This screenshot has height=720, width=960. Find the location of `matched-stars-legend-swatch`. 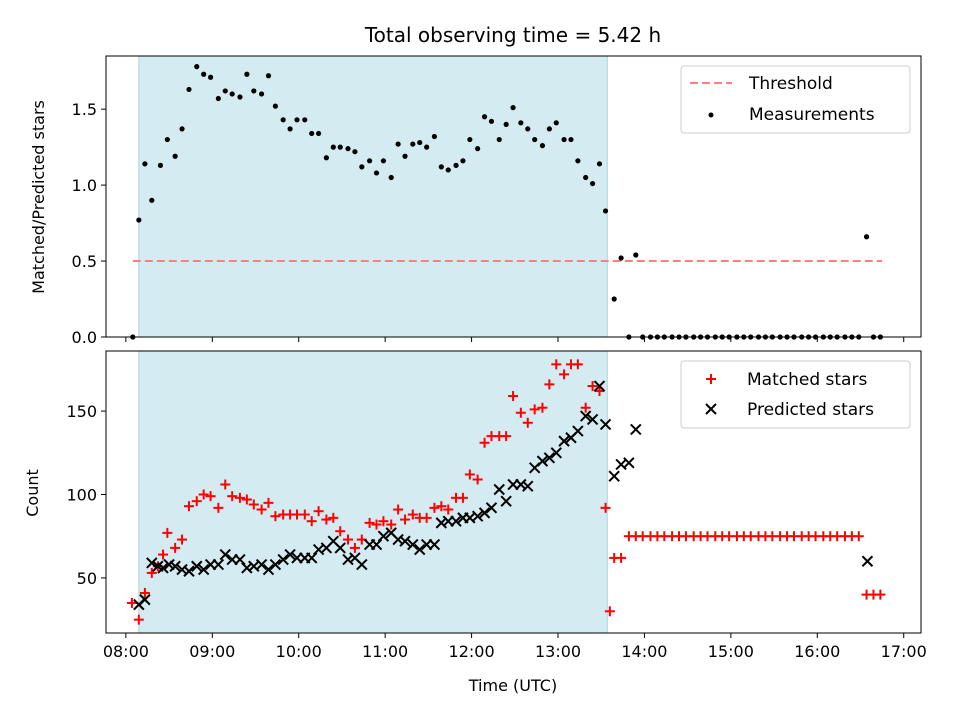

matched-stars-legend-swatch is located at coordinates (711, 379).